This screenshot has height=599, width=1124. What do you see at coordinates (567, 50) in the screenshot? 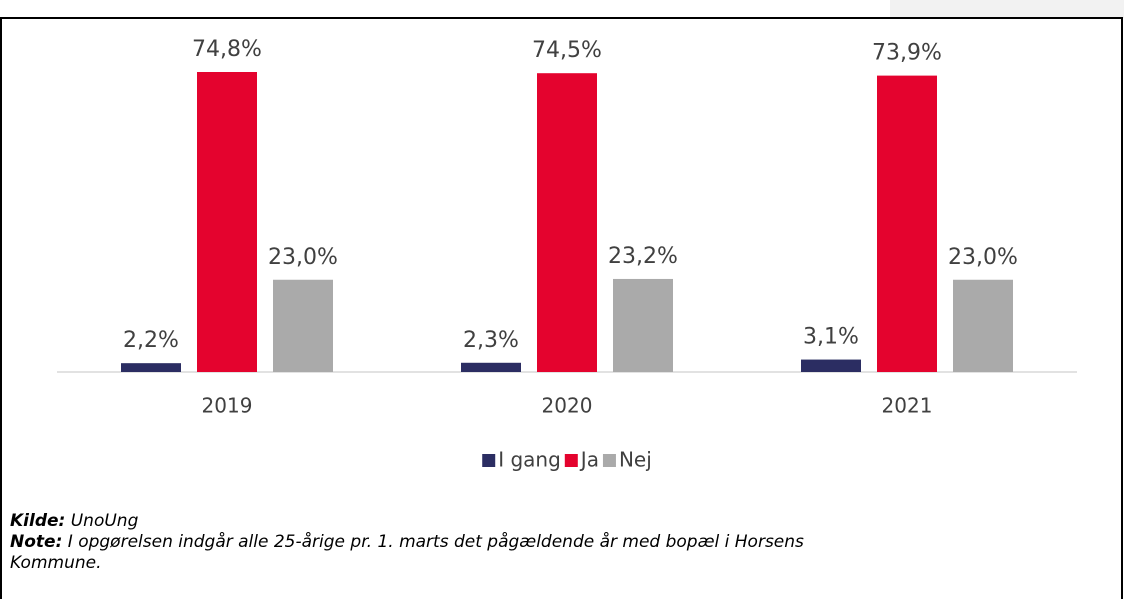
I see `data-label: 74,5%` at bounding box center [567, 50].